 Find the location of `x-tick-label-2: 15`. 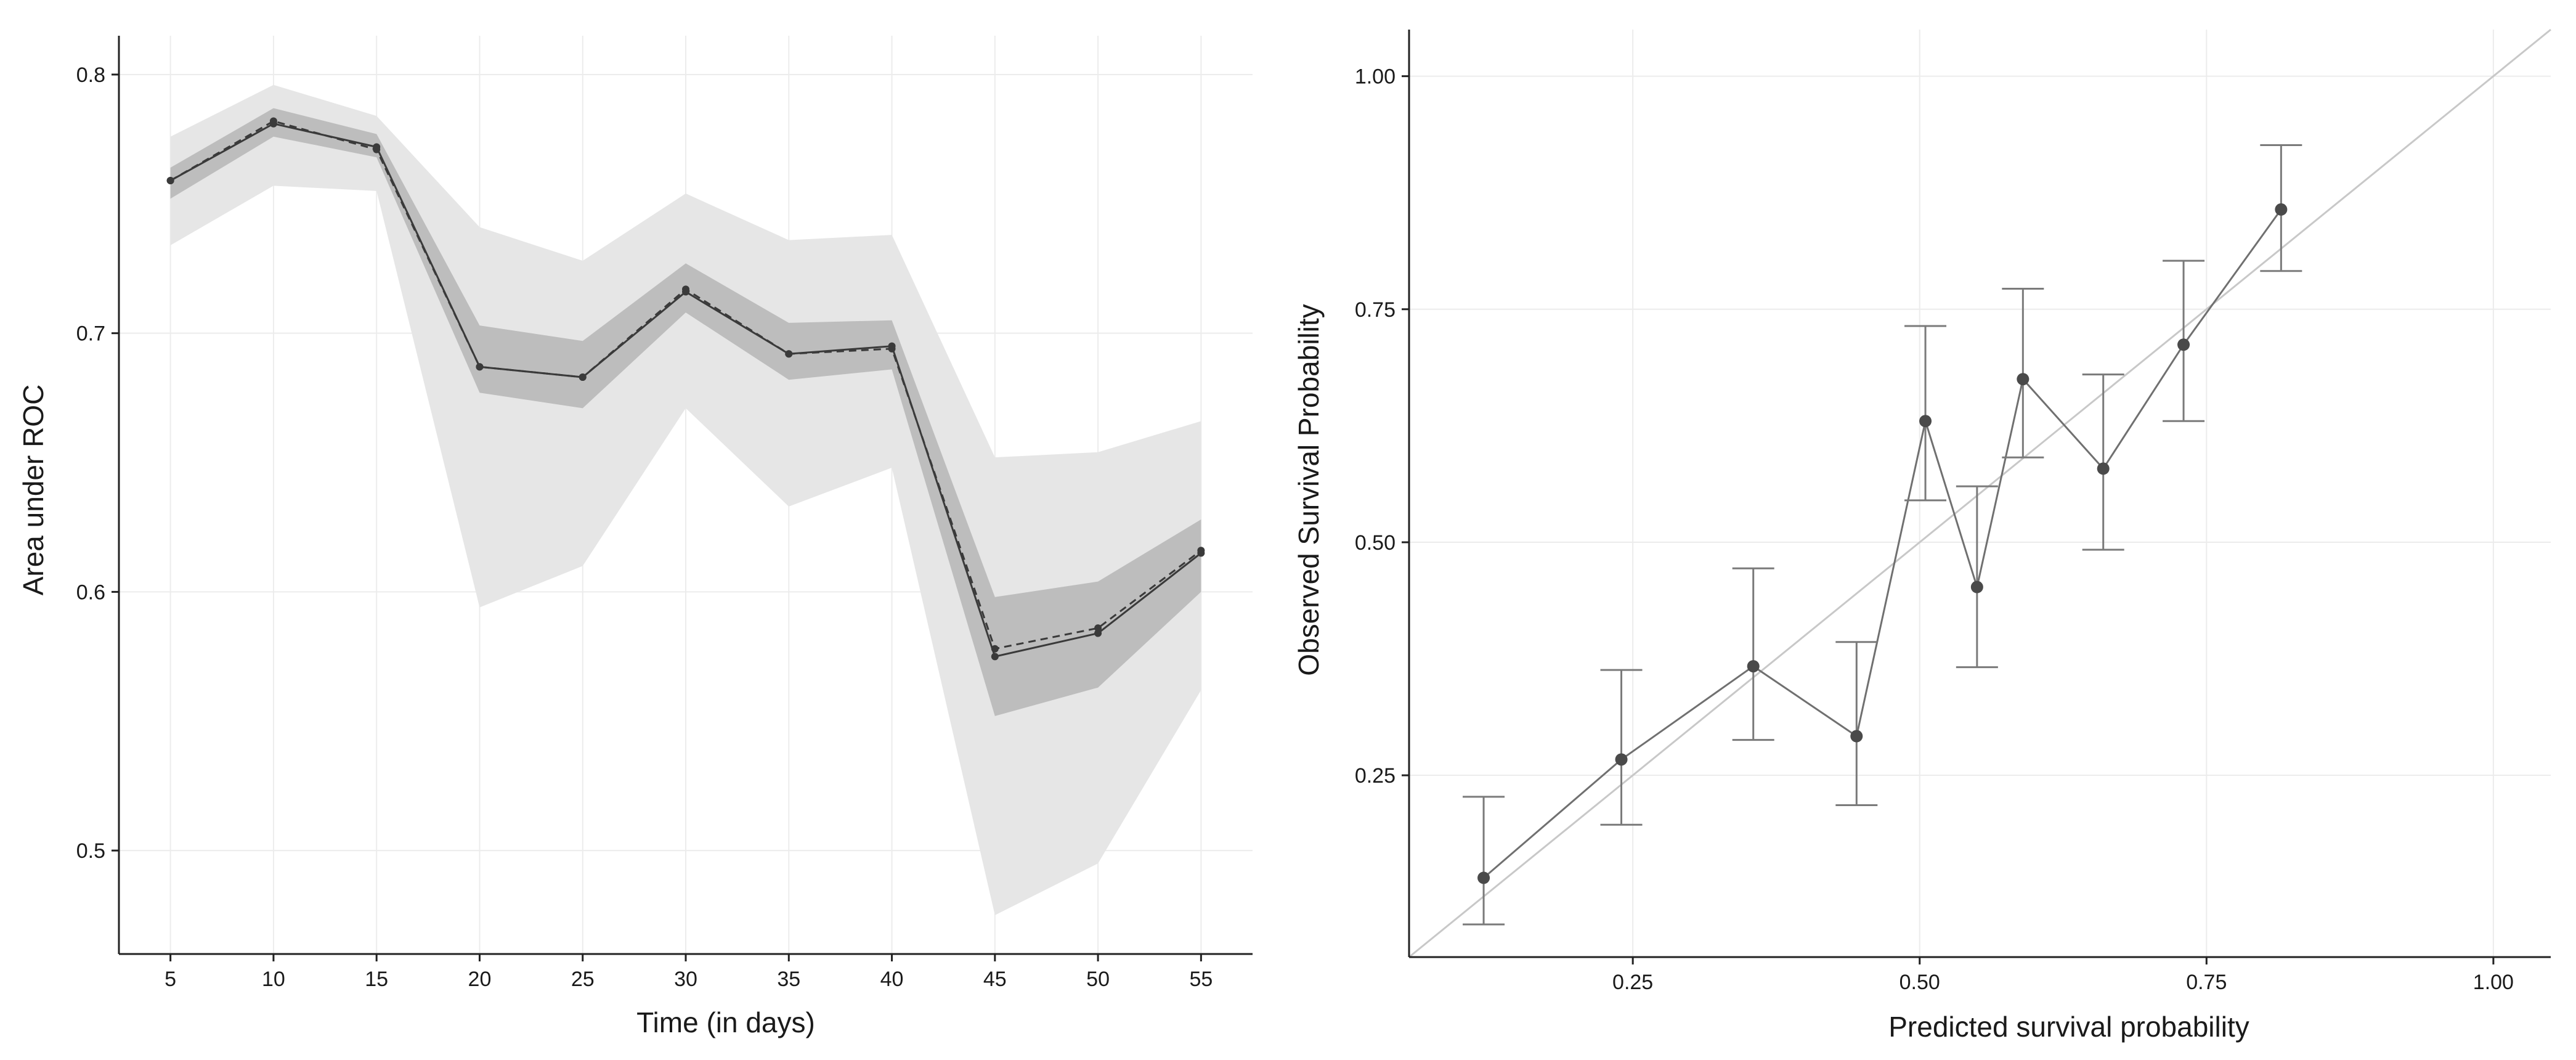

x-tick-label-2: 15 is located at coordinates (376, 979).